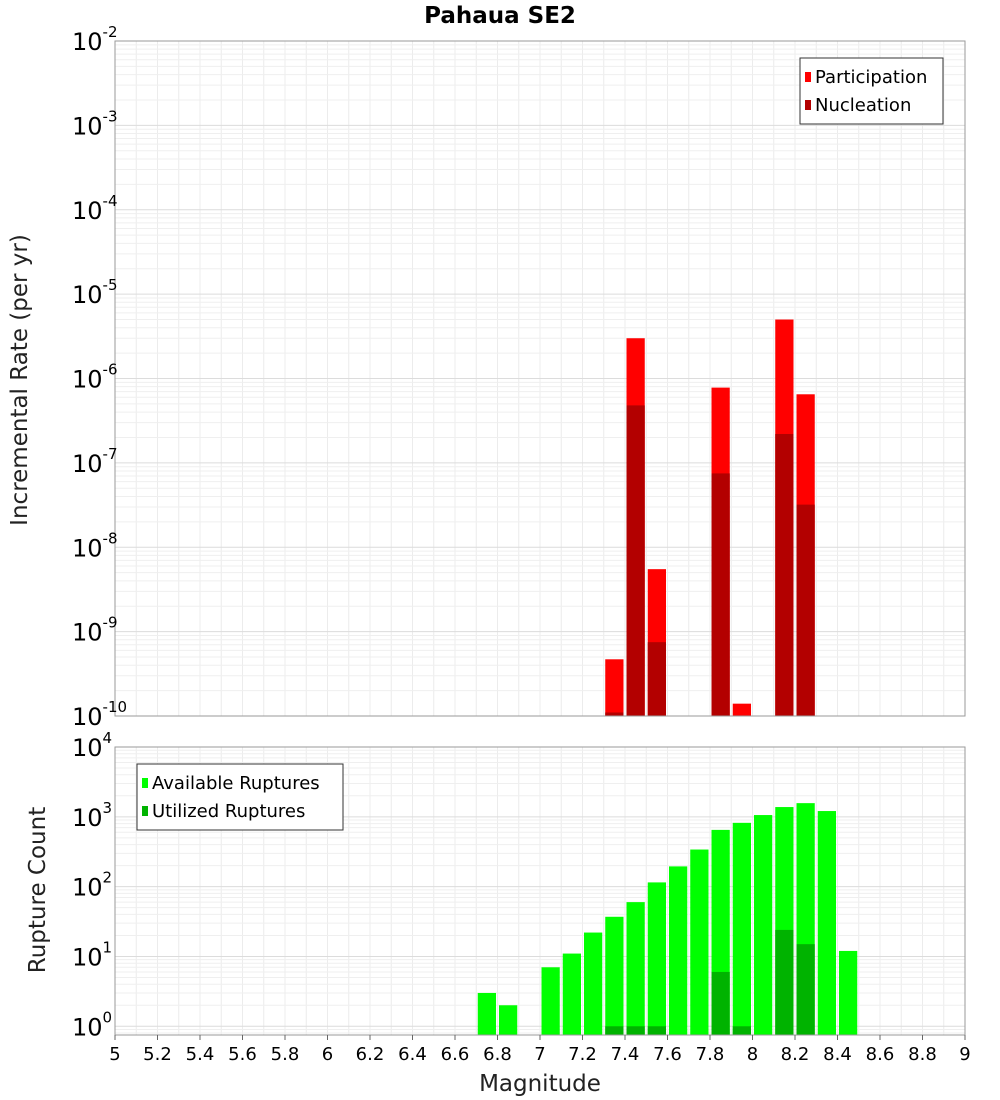  I want to click on x-tick-label: 7.4, so click(625, 1054).